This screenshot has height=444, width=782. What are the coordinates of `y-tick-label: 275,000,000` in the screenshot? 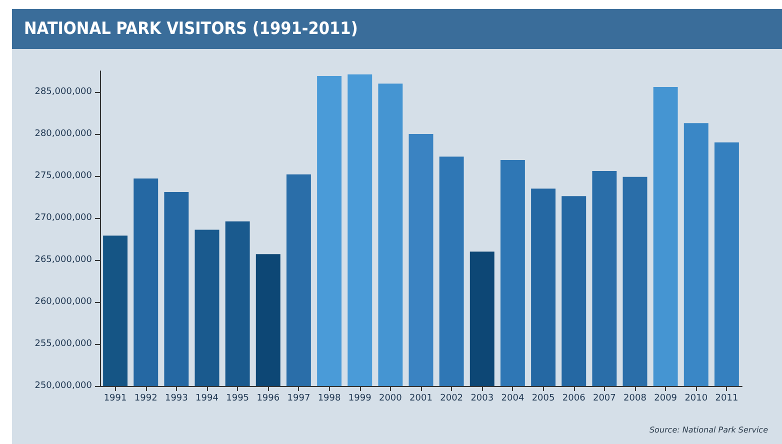 It's located at (63, 176).